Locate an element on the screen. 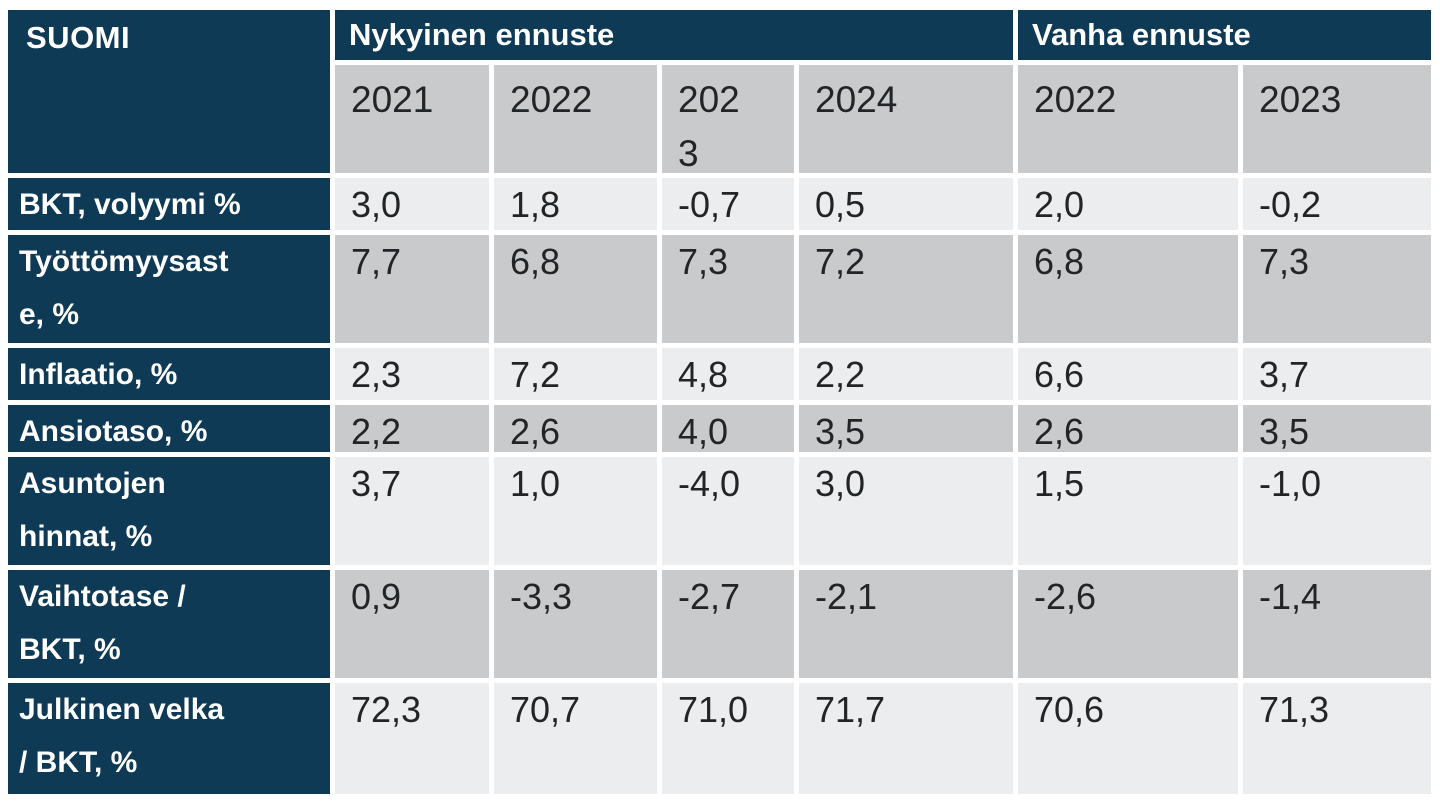  table-cell-value: 1,0 is located at coordinates (575, 511).